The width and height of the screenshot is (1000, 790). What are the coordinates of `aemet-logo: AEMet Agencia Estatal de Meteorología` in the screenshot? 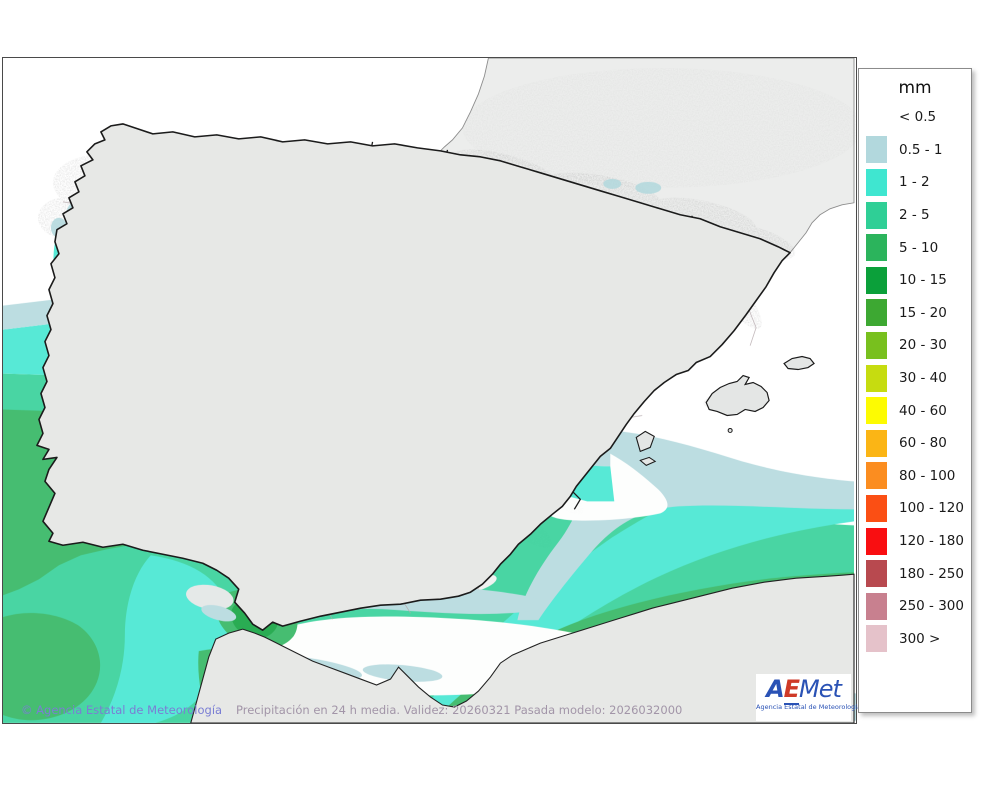 It's located at (809, 697).